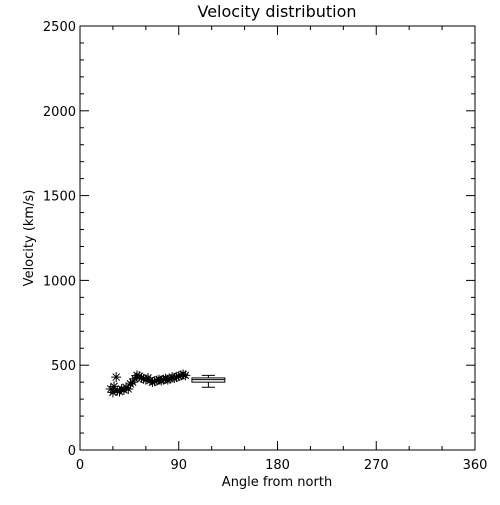 The height and width of the screenshot is (505, 500). Describe the element at coordinates (277, 482) in the screenshot. I see `x-axis-title: Angle from north` at that location.